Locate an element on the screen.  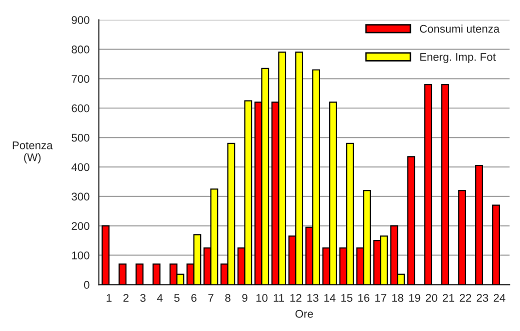
x-tick-label: 20 is located at coordinates (432, 298).